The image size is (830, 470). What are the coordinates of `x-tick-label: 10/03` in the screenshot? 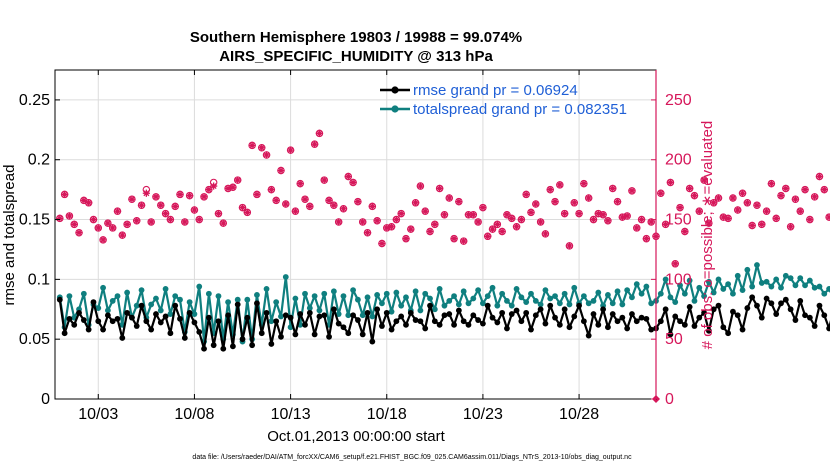 It's located at (98, 414).